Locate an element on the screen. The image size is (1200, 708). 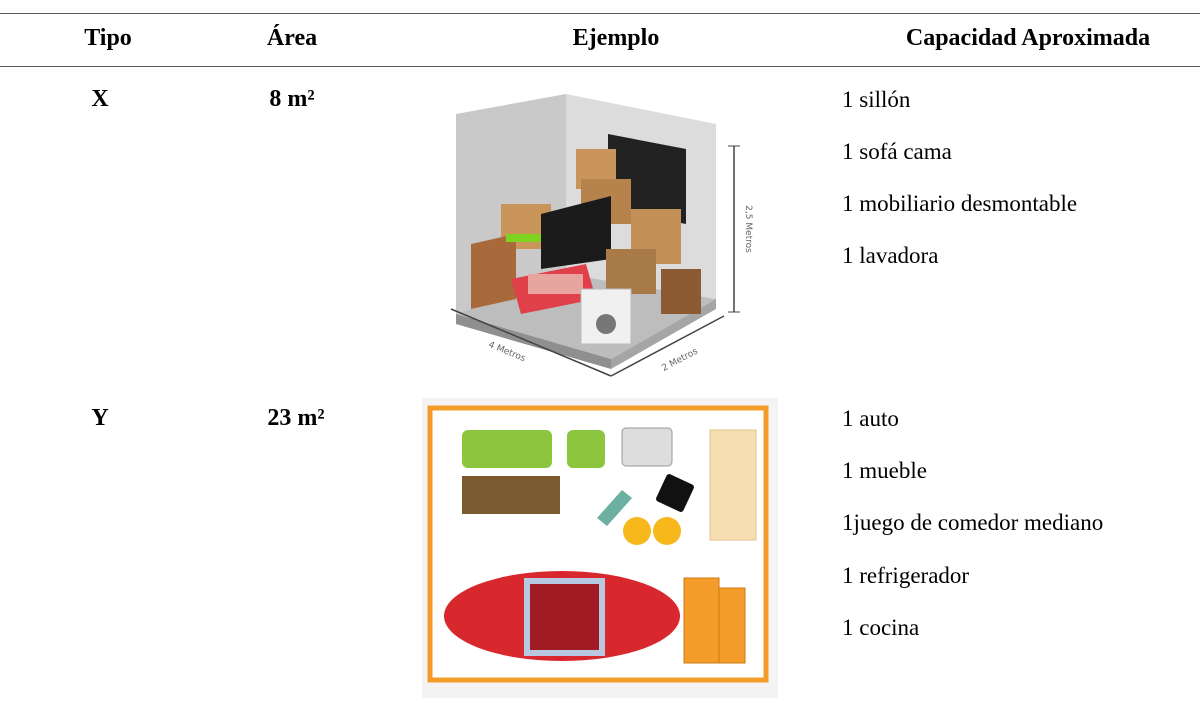
dimension-label: 2,5 Metros is located at coordinates (748, 229).